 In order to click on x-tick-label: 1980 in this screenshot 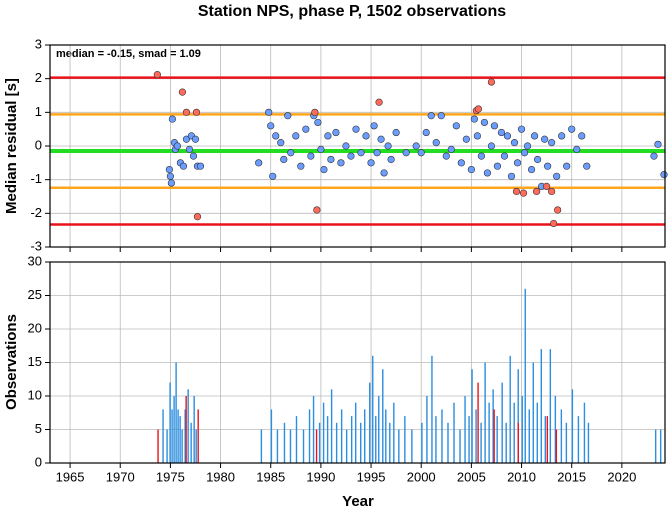, I will do `click(220, 476)`.